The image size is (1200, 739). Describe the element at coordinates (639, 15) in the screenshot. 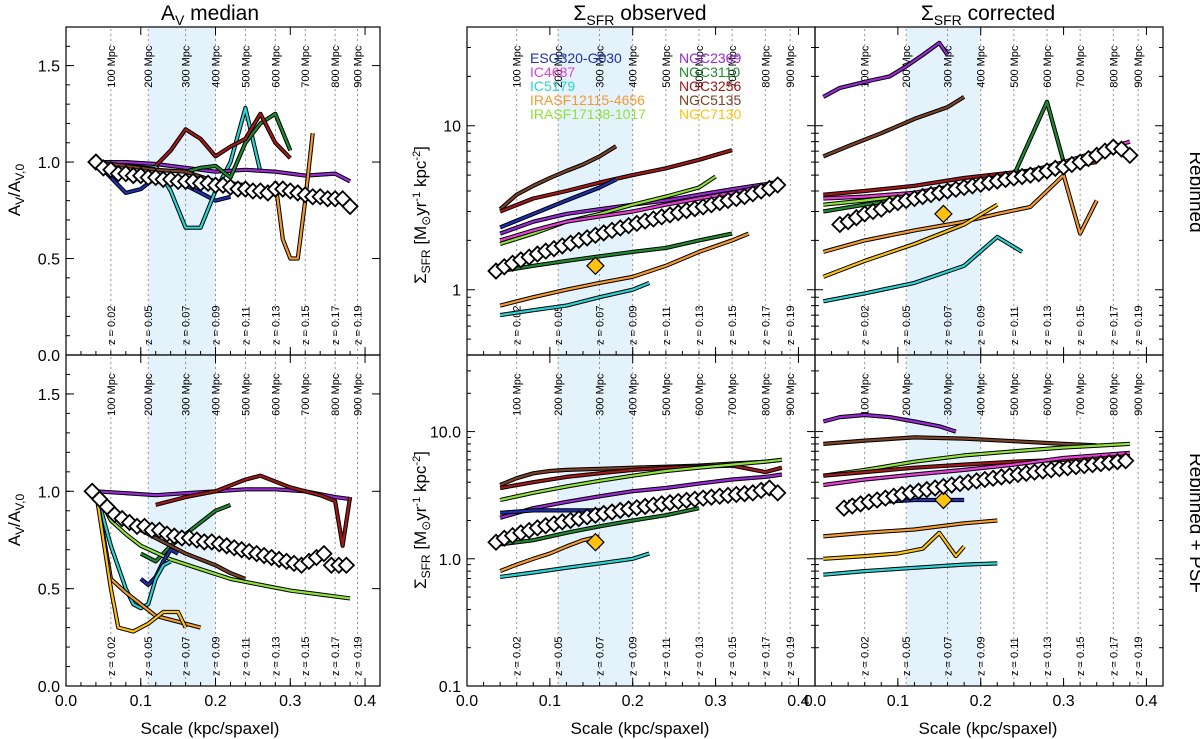

I see `col-title-sfr-observed: ΣSFR observed` at that location.